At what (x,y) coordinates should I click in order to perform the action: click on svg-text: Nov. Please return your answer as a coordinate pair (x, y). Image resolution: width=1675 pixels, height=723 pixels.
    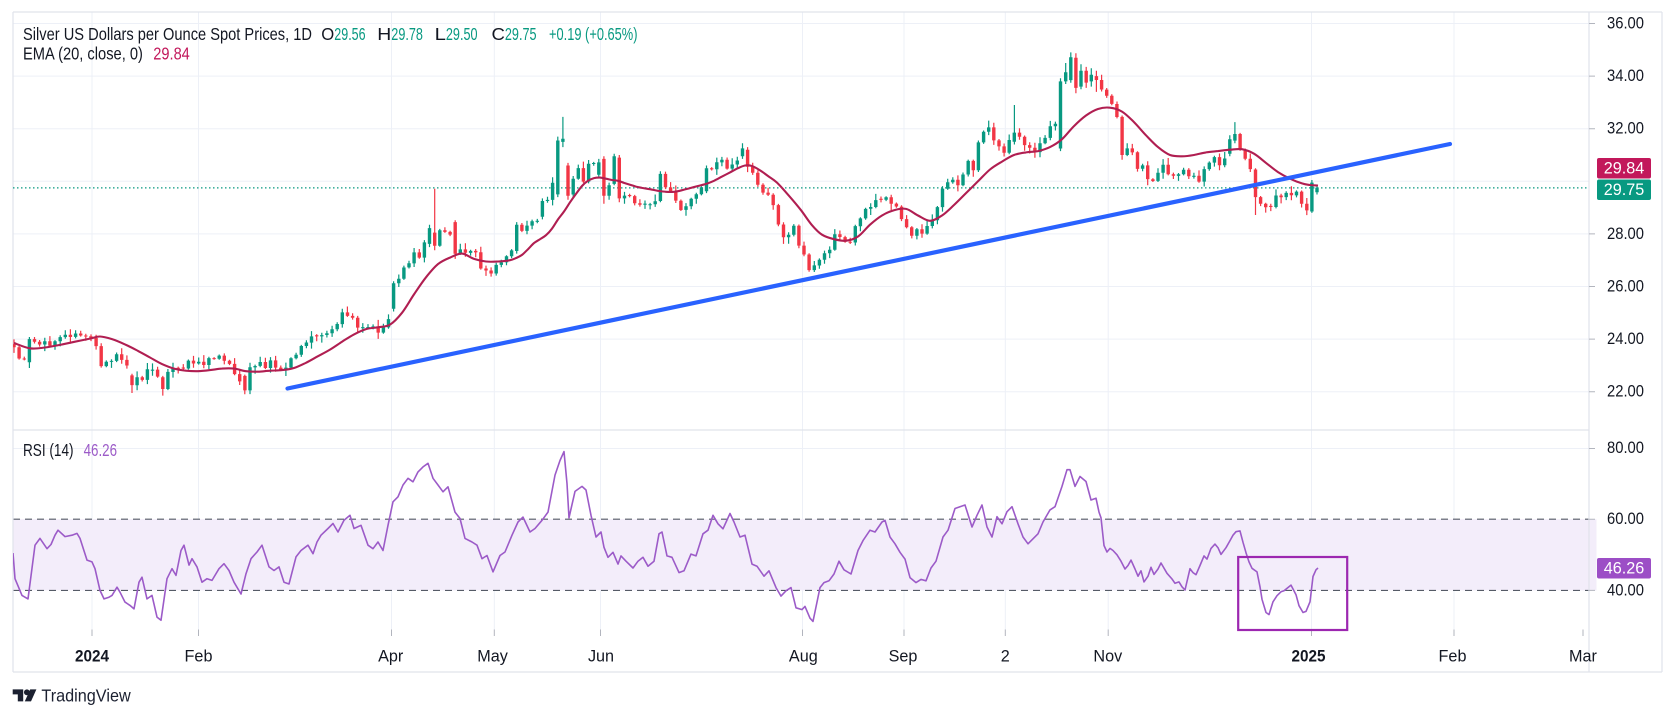
    Looking at the image, I should click on (1108, 657).